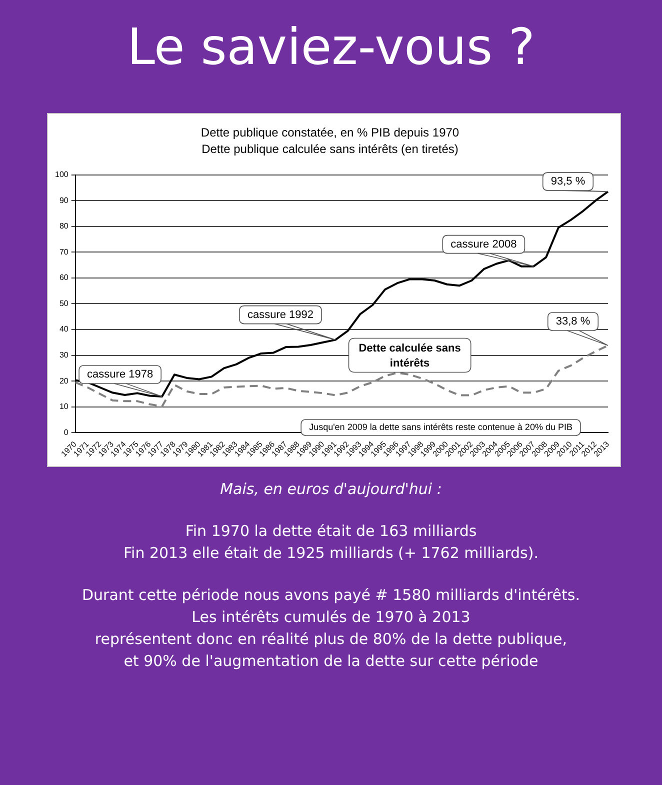  What do you see at coordinates (64, 355) in the screenshot?
I see `y-tick-label: 30` at bounding box center [64, 355].